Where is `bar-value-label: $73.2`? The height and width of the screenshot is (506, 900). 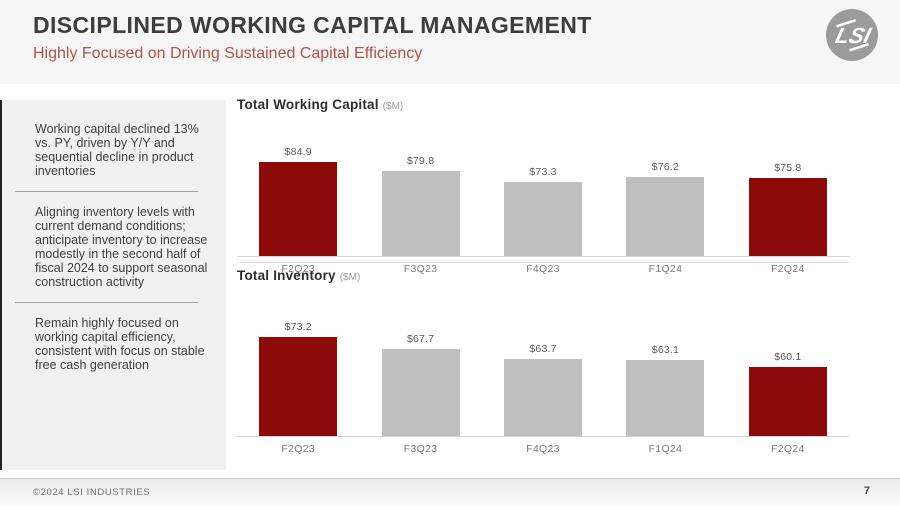 bar-value-label: $73.2 is located at coordinates (298, 327).